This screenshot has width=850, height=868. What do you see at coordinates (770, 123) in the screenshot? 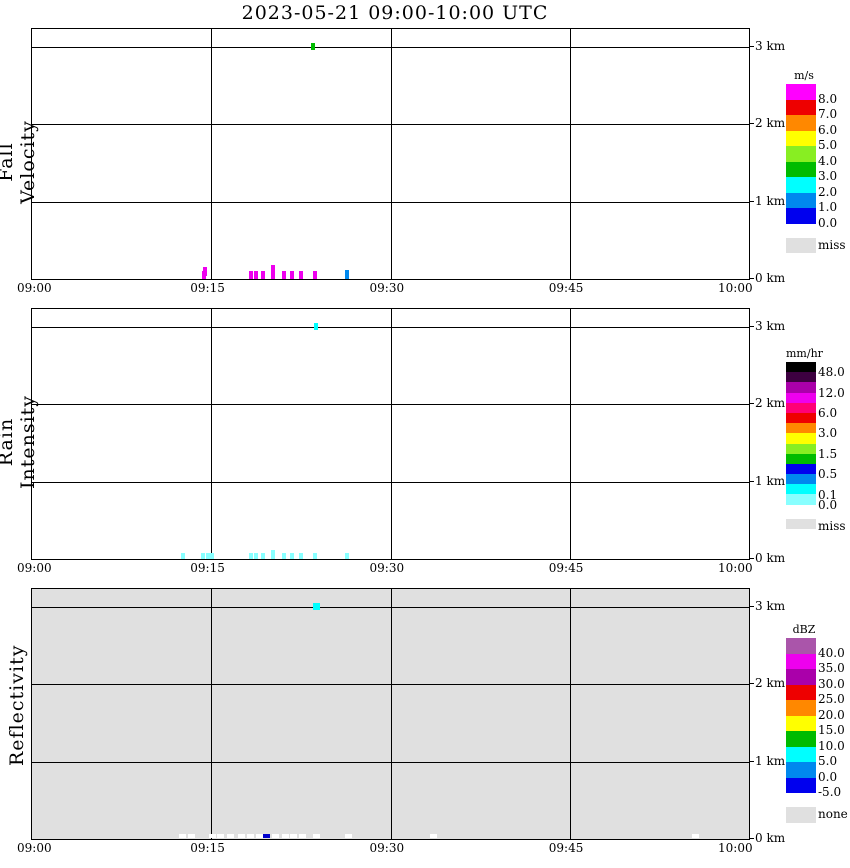
I see `y-tick-label: 2 km` at bounding box center [770, 123].